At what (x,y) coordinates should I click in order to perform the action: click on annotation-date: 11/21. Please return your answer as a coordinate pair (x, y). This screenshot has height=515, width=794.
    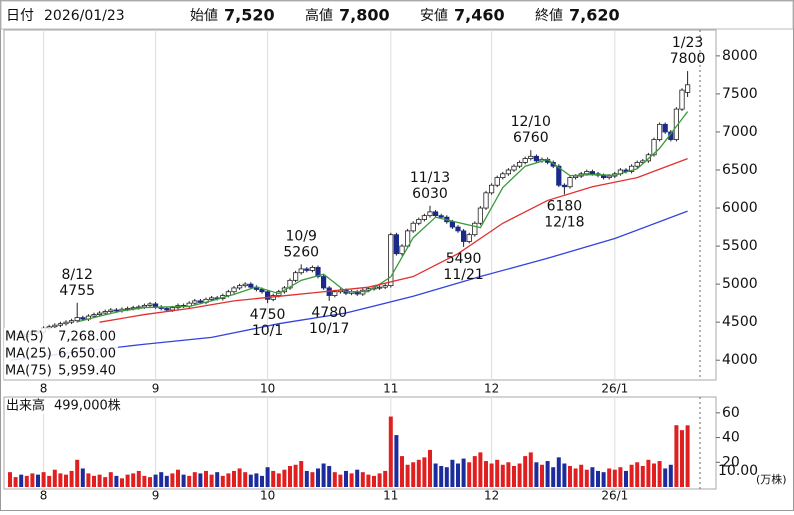
    Looking at the image, I should click on (463, 275).